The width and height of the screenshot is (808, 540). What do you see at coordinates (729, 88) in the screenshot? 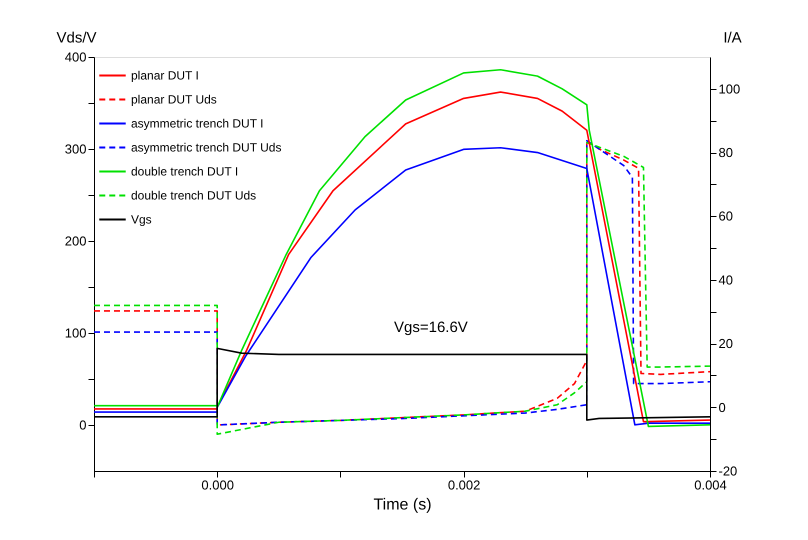
I see `y2-tick-label: 100` at bounding box center [729, 88].